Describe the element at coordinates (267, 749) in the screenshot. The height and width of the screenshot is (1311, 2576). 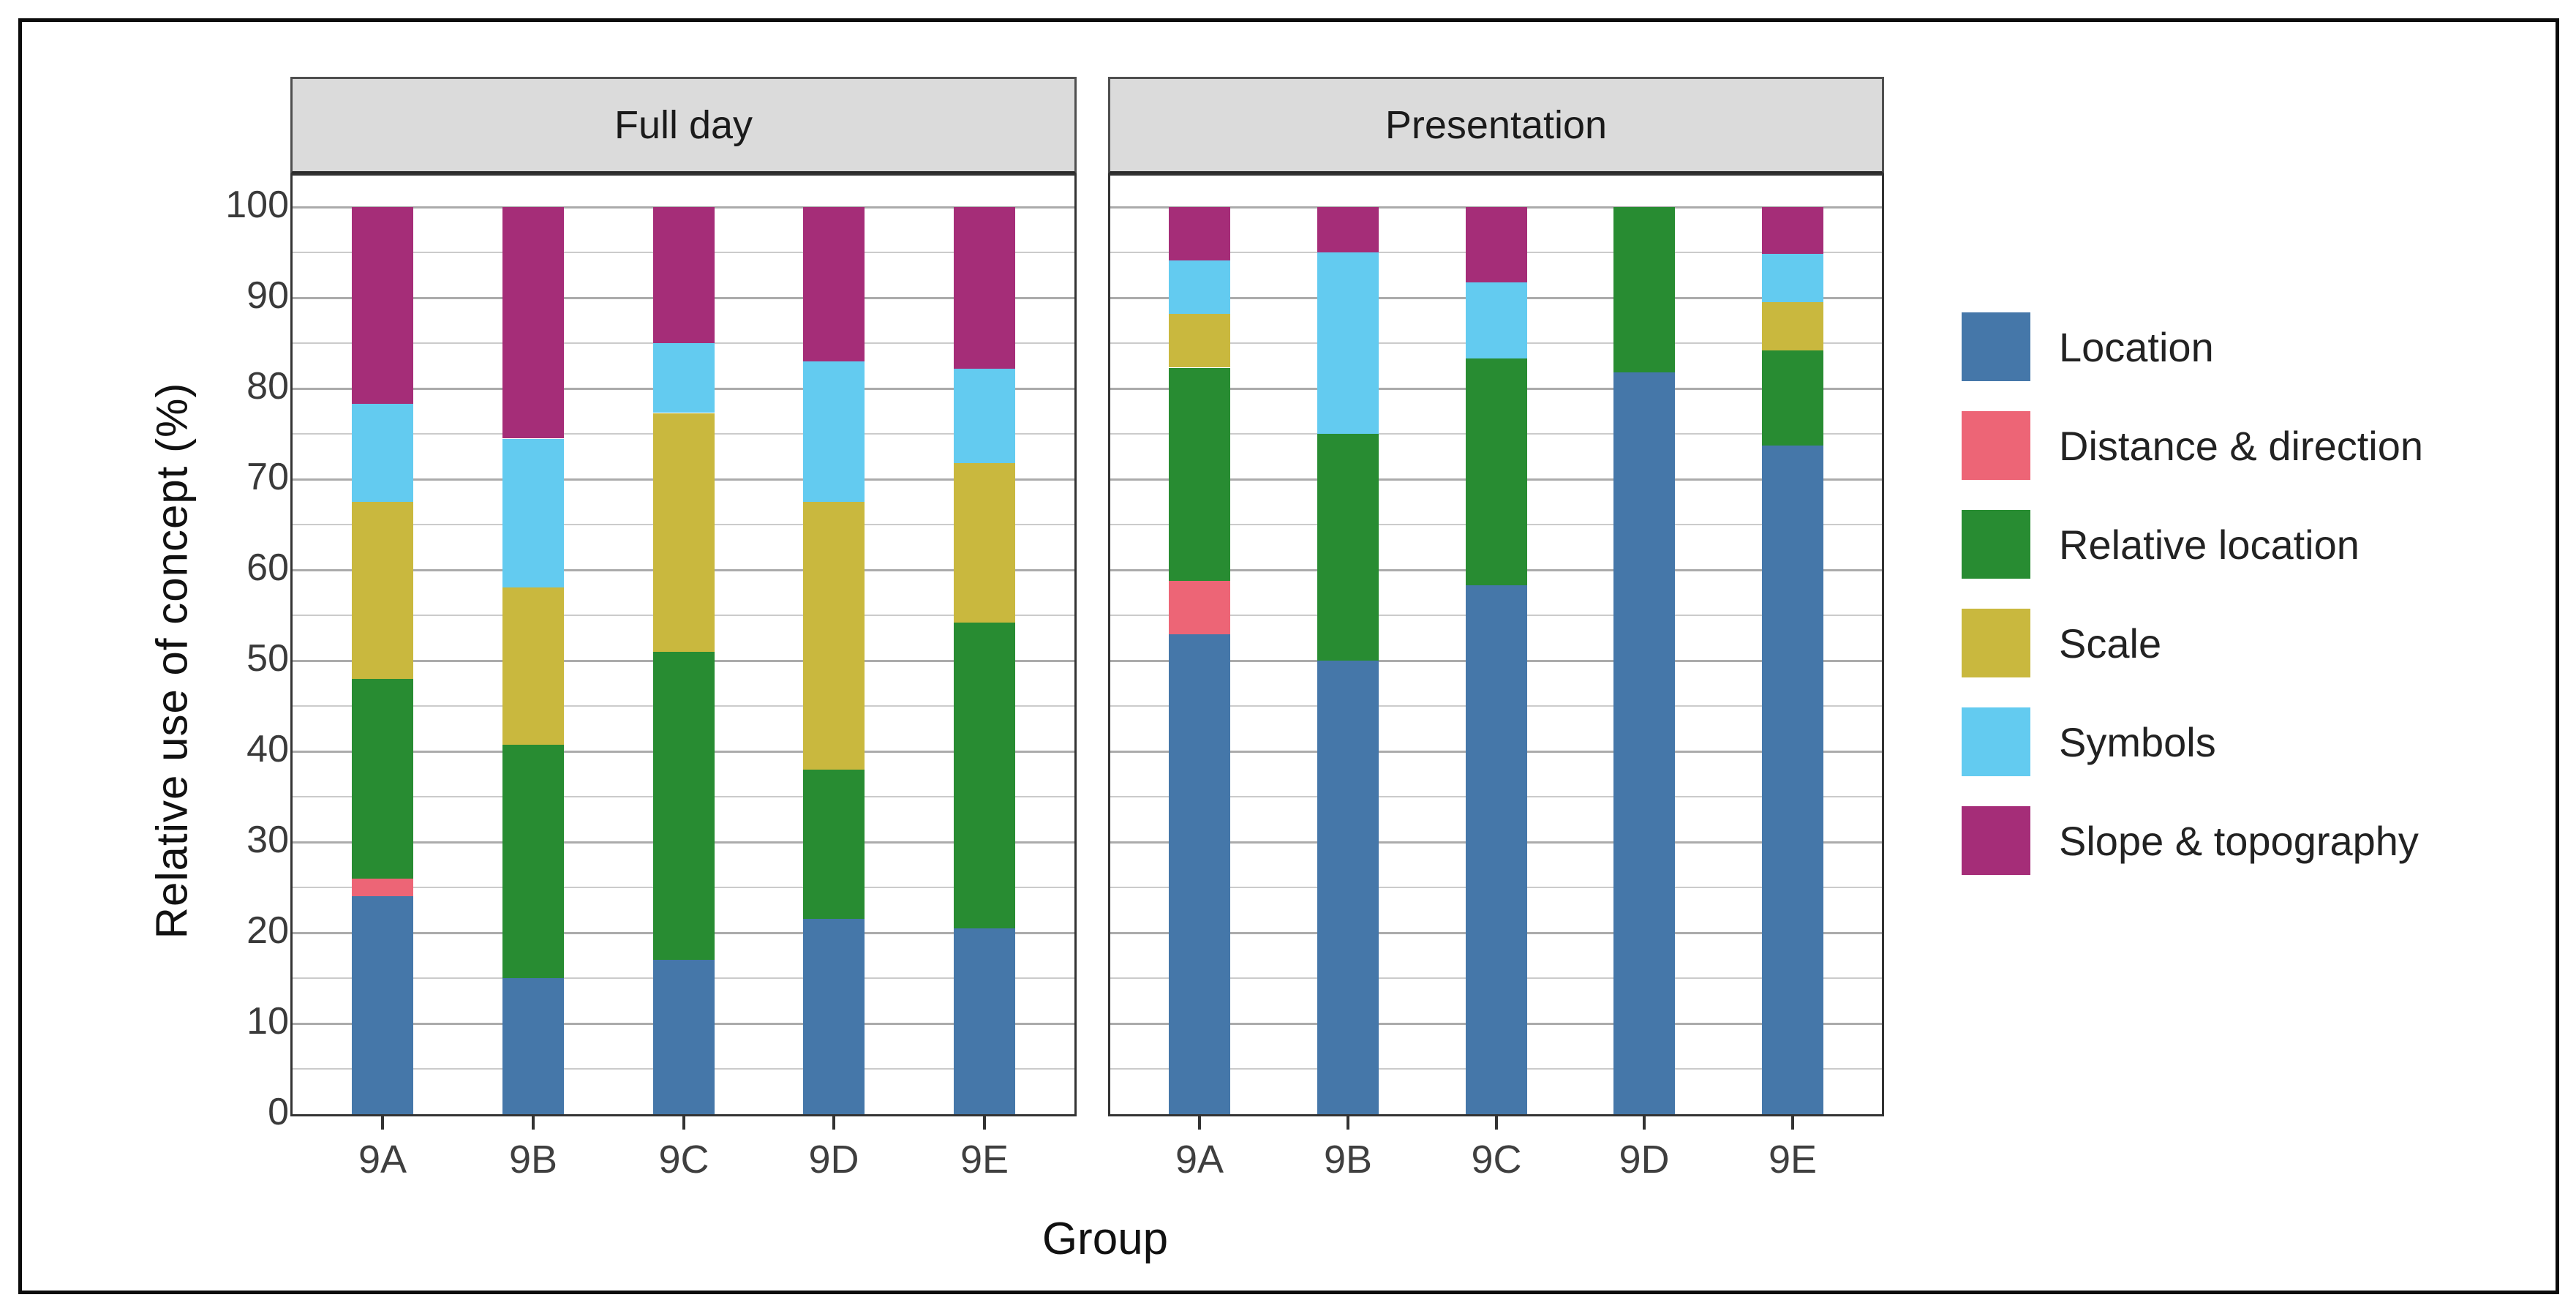
I see `y-tick-label: 40` at that location.